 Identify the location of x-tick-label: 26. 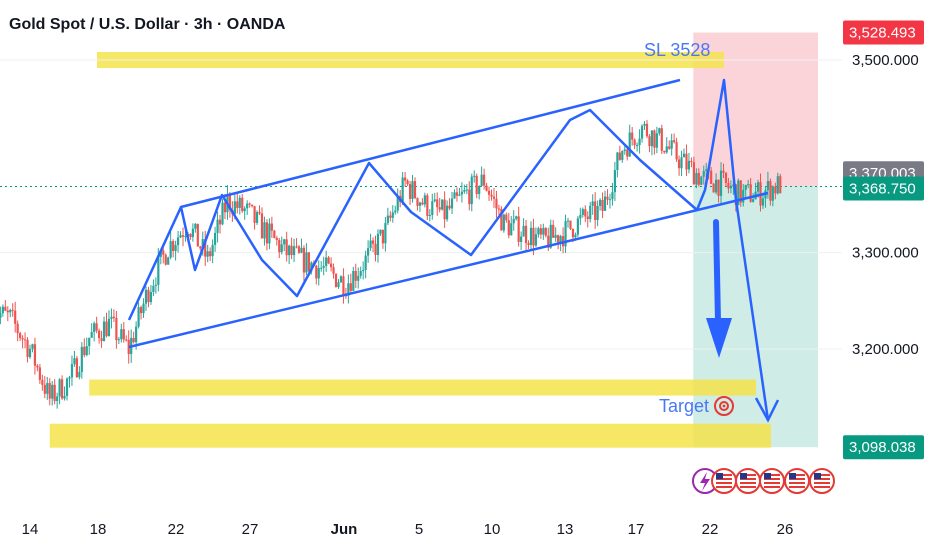
(785, 529).